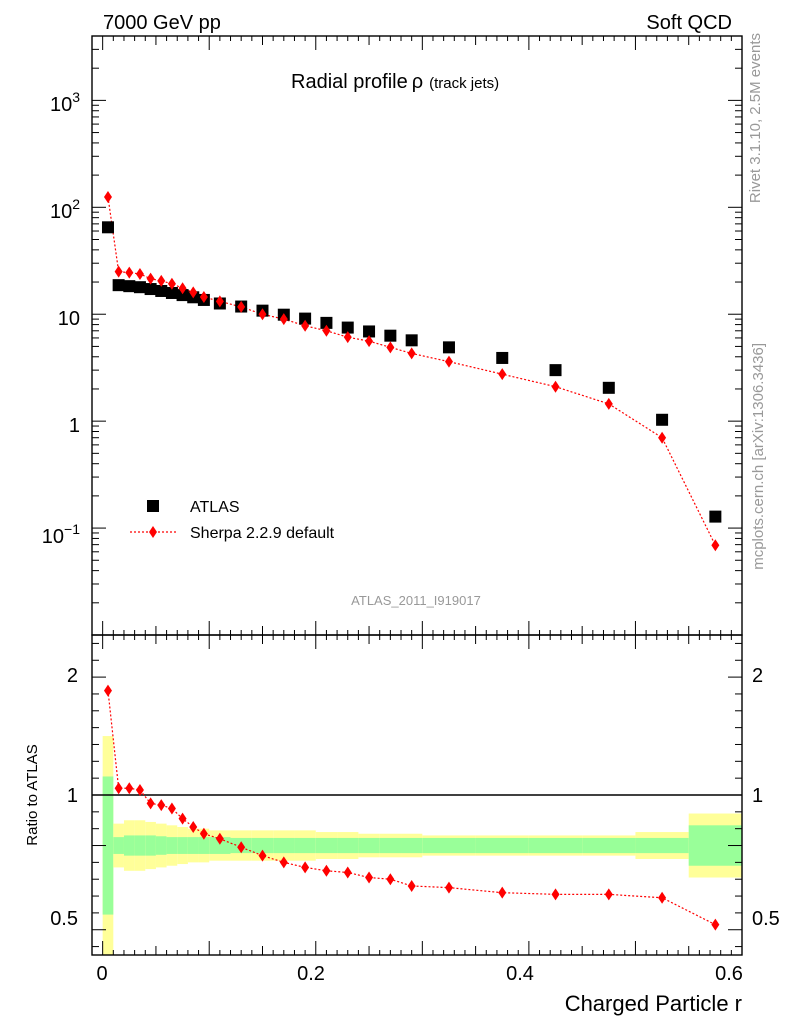 Image resolution: width=786 pixels, height=1024 pixels. Describe the element at coordinates (395, 82) in the screenshot. I see `main-title: Radial profile ρ (track jets)` at that location.